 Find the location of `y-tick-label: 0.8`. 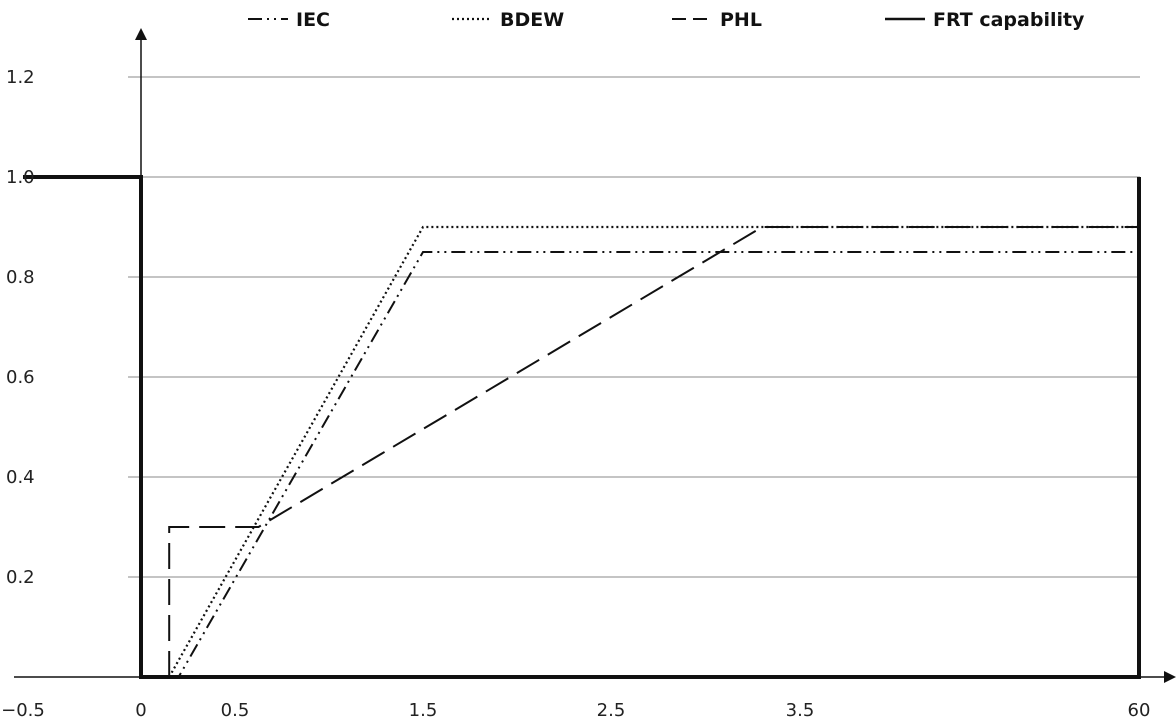

y-tick-label: 0.8 is located at coordinates (20, 277).